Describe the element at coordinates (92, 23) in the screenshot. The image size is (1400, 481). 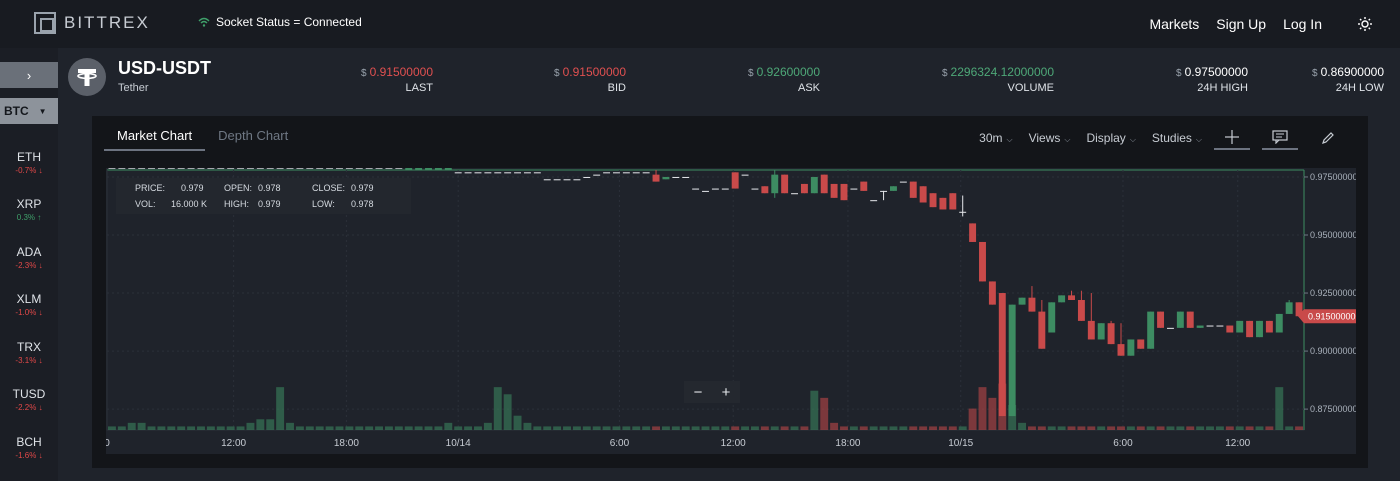
I see `brand: BITTREX` at that location.